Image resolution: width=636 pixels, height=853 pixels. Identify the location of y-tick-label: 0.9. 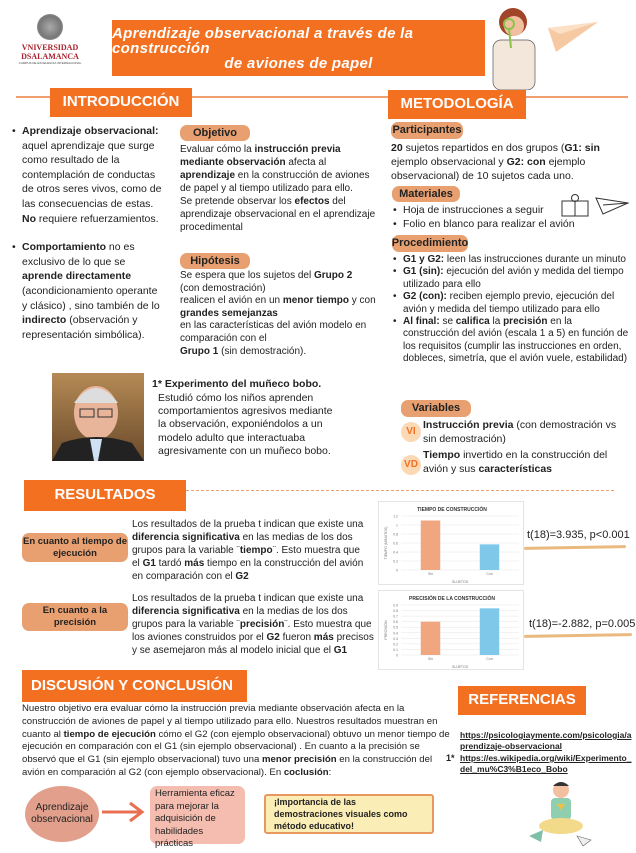
(395, 606).